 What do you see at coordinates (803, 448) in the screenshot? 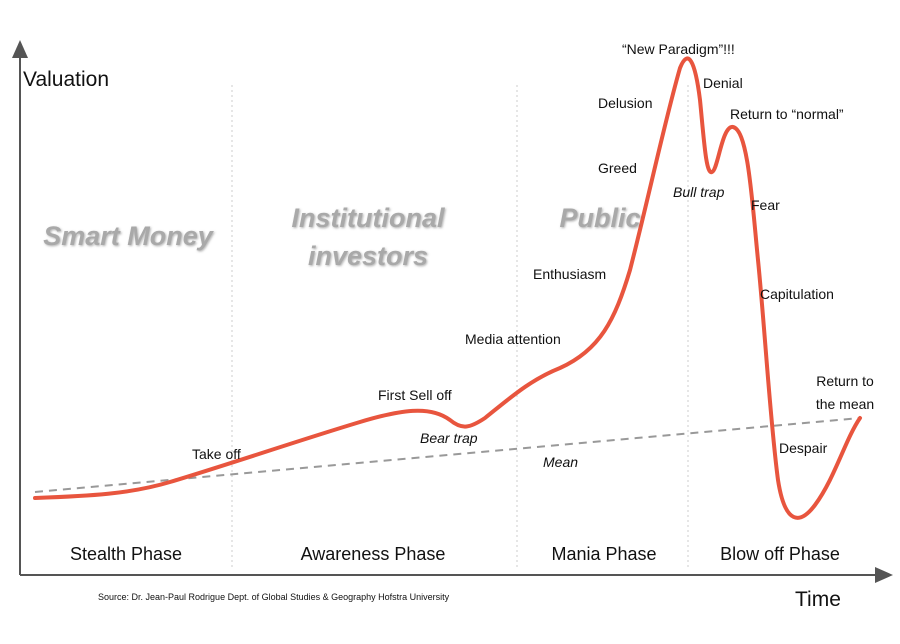
I see `annotation: Despair` at bounding box center [803, 448].